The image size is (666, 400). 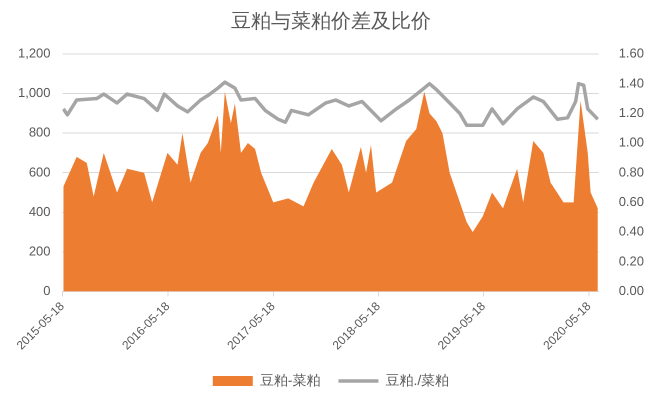 I want to click on y-tick-label: 200, so click(x=39, y=250).